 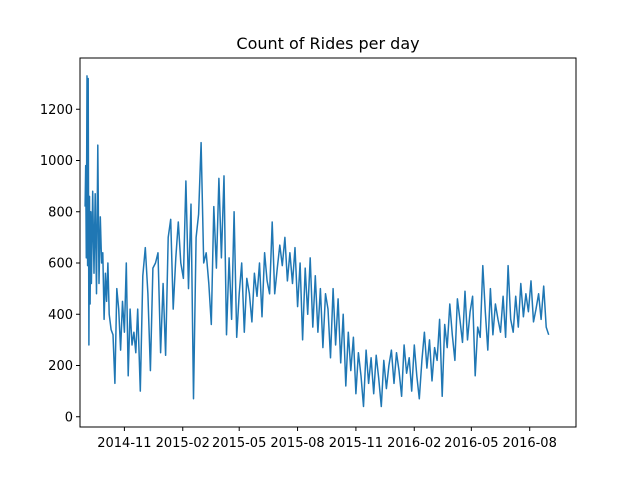 What do you see at coordinates (414, 443) in the screenshot?
I see `x-tick-label: 2016-02` at bounding box center [414, 443].